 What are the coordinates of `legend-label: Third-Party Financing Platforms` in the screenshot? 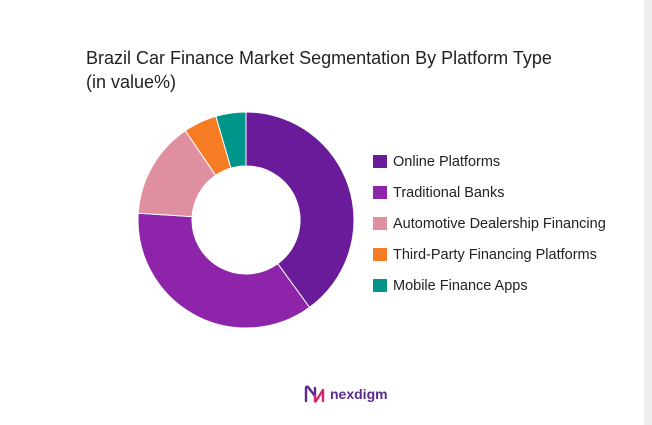 It's located at (495, 254).